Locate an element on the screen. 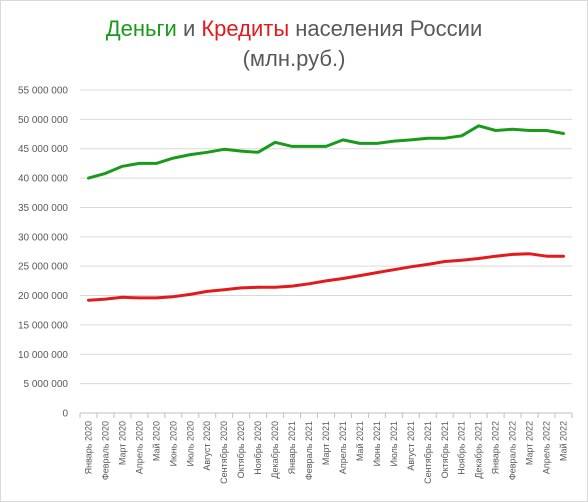  x-tick-label: Февраль 2020 is located at coordinates (105, 450).